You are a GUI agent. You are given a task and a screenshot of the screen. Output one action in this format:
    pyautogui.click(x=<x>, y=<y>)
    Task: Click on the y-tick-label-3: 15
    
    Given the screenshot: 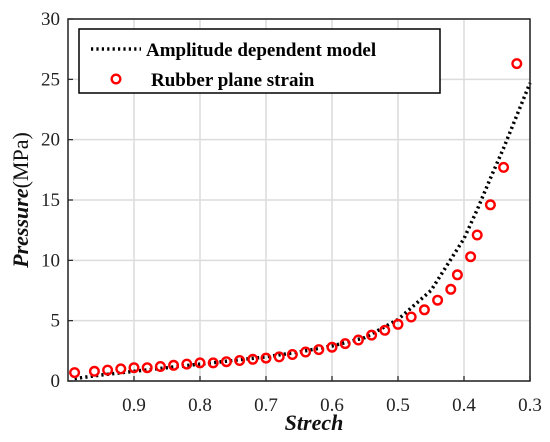 What is the action you would take?
    pyautogui.click(x=50, y=200)
    